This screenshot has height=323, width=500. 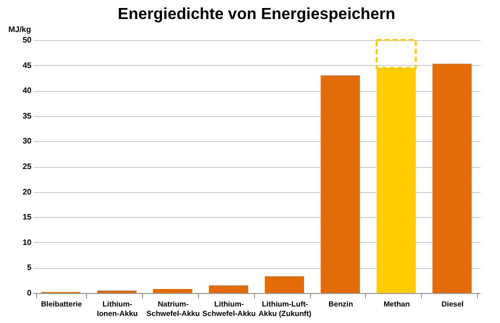 I want to click on y-tick-label: 30, so click(x=27, y=141).